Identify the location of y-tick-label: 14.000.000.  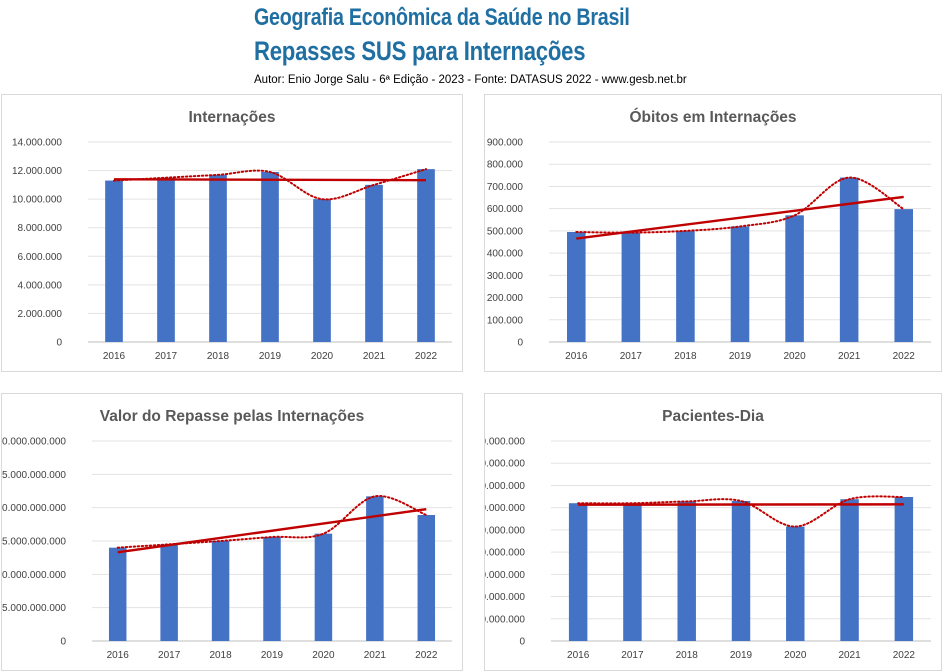
(37, 143).